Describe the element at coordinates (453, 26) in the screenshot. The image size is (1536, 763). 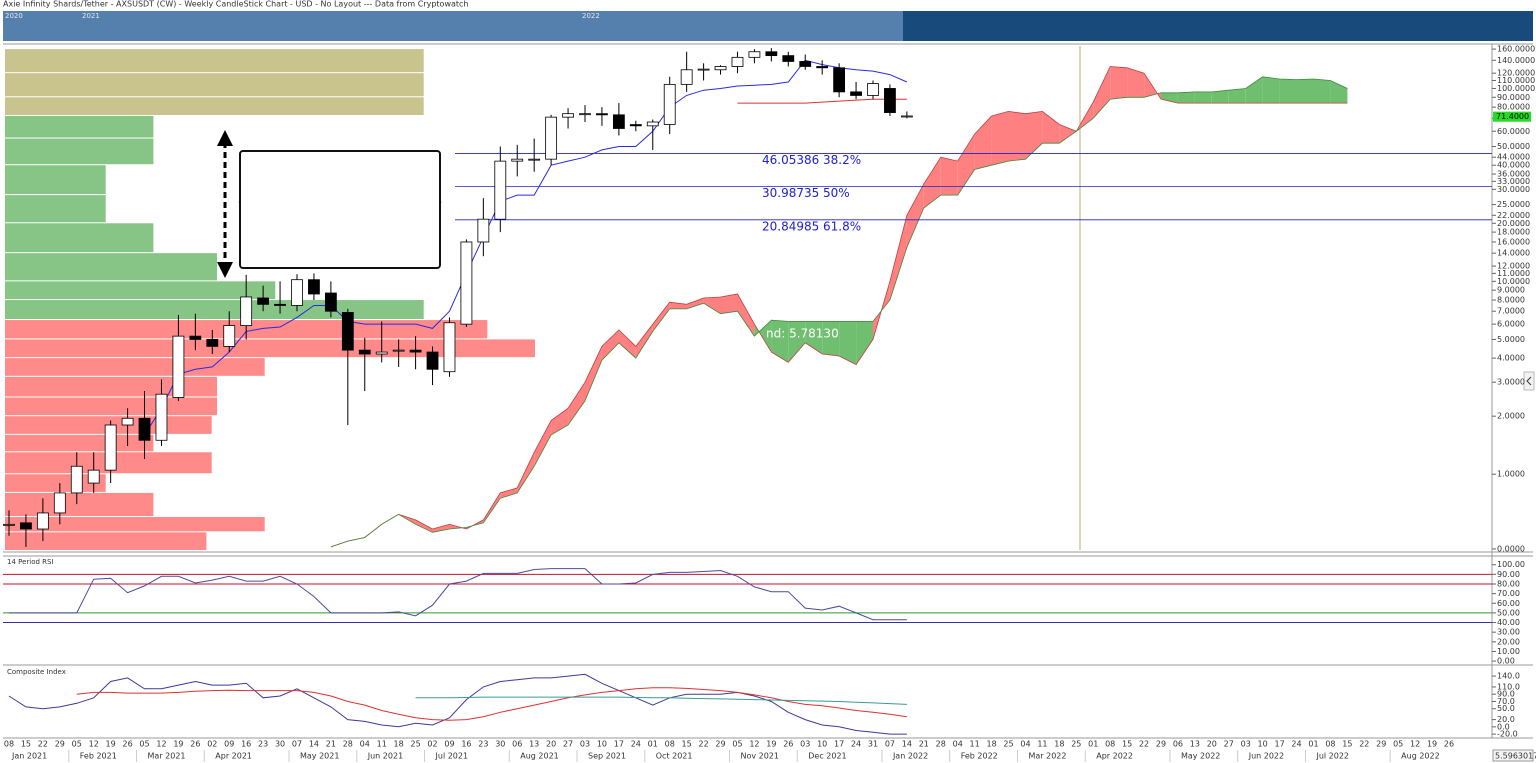
I see `navigator-window` at that location.